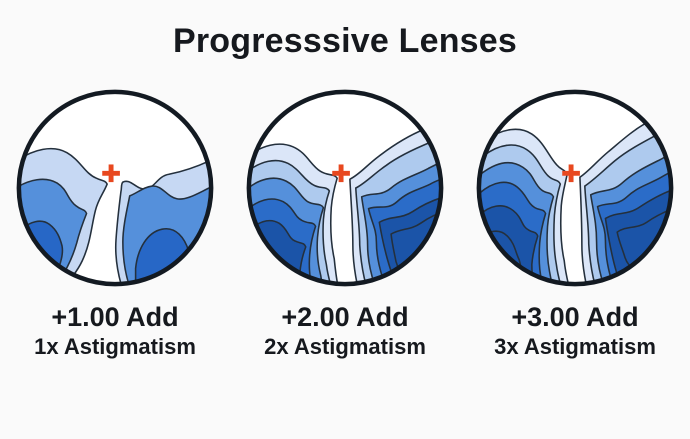  I want to click on lens-diagram-1x-astigmatism, so click(115, 188).